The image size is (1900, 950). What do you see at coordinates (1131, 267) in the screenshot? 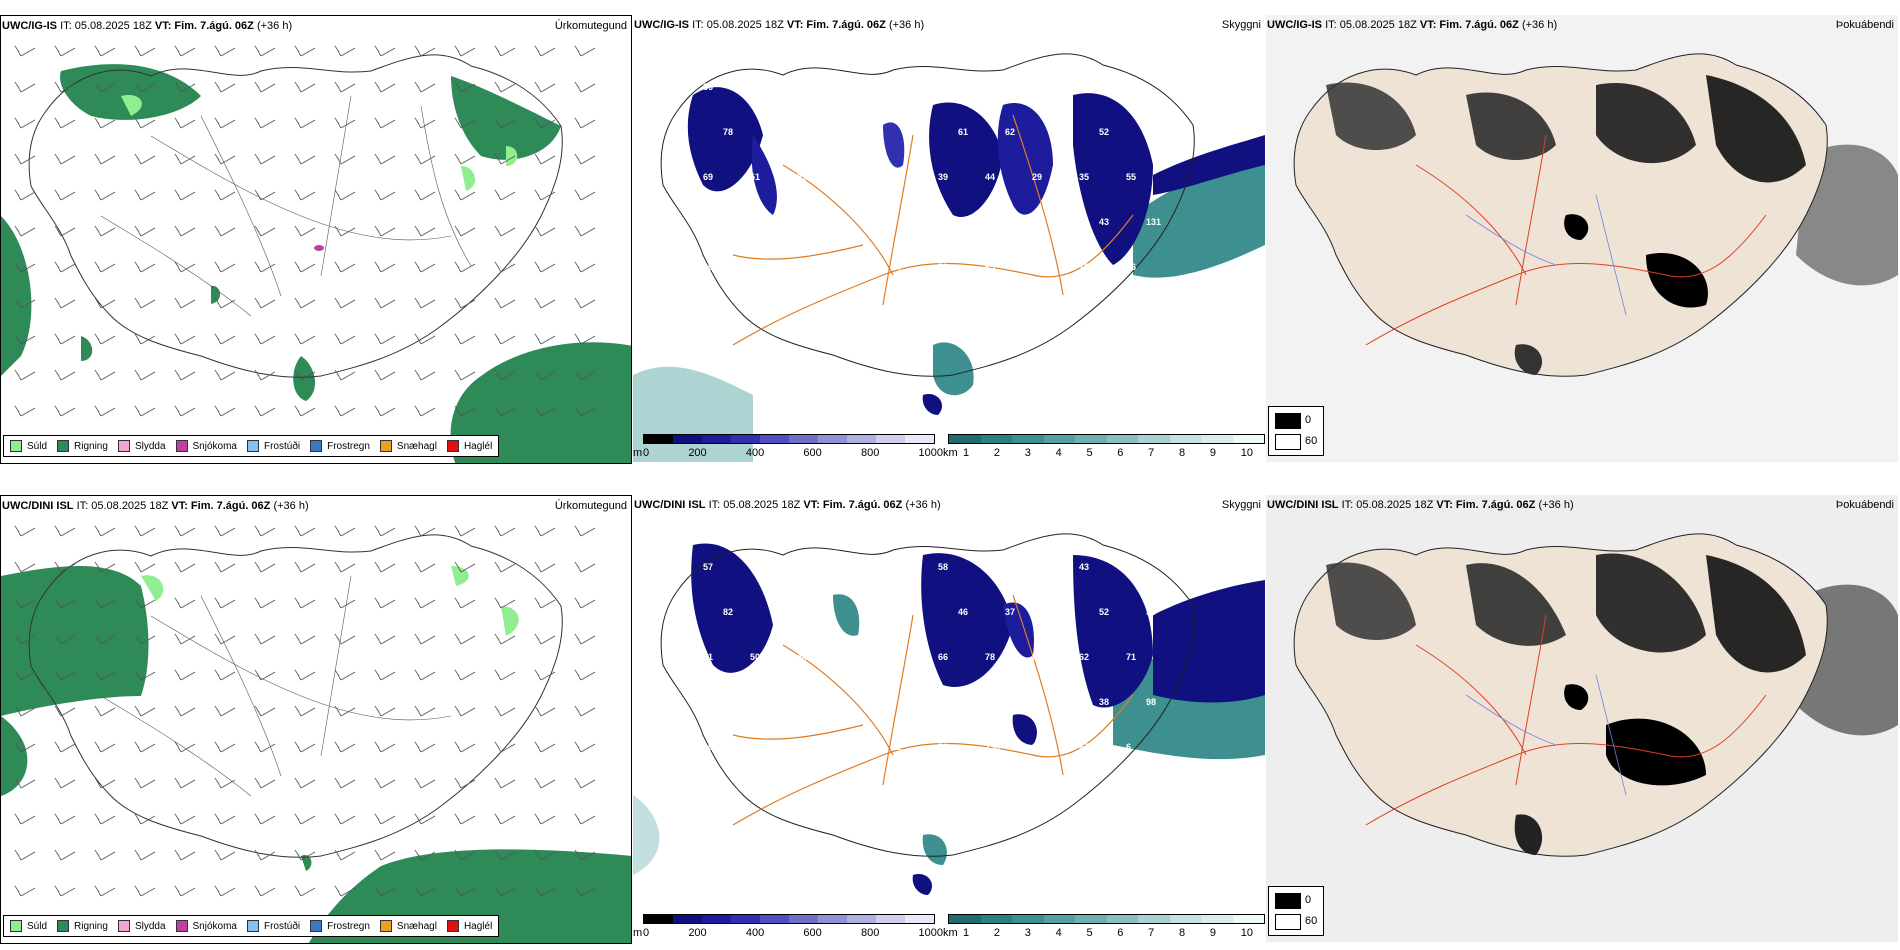
I see `visibility-value-label: 76` at bounding box center [1131, 267].